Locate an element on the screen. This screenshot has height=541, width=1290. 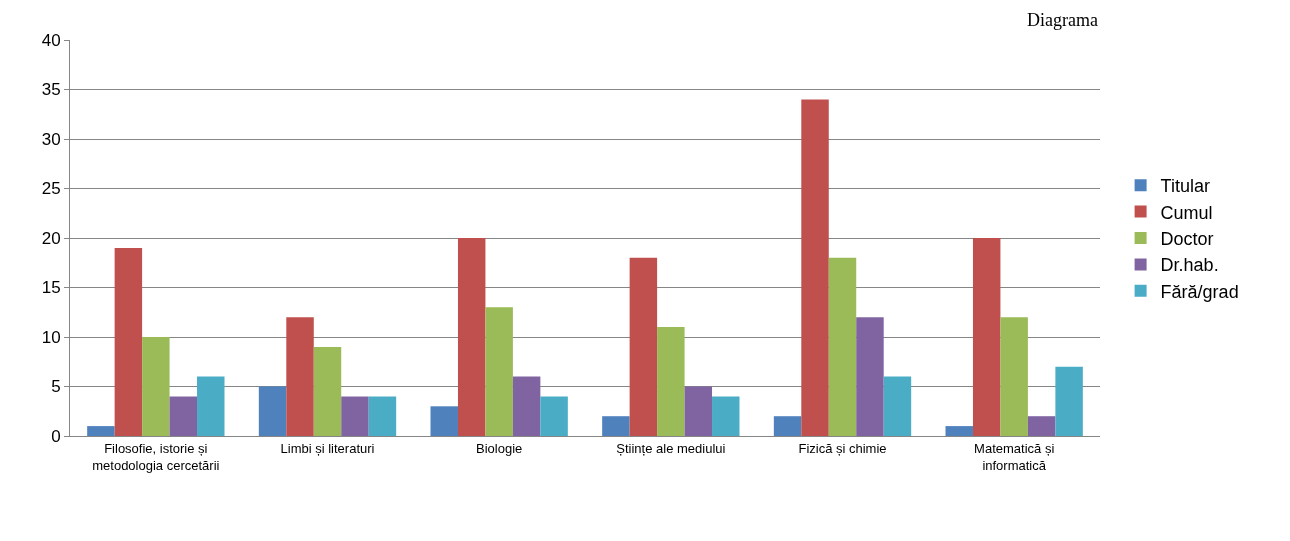
y-tick-label: 15 is located at coordinates (51, 288).